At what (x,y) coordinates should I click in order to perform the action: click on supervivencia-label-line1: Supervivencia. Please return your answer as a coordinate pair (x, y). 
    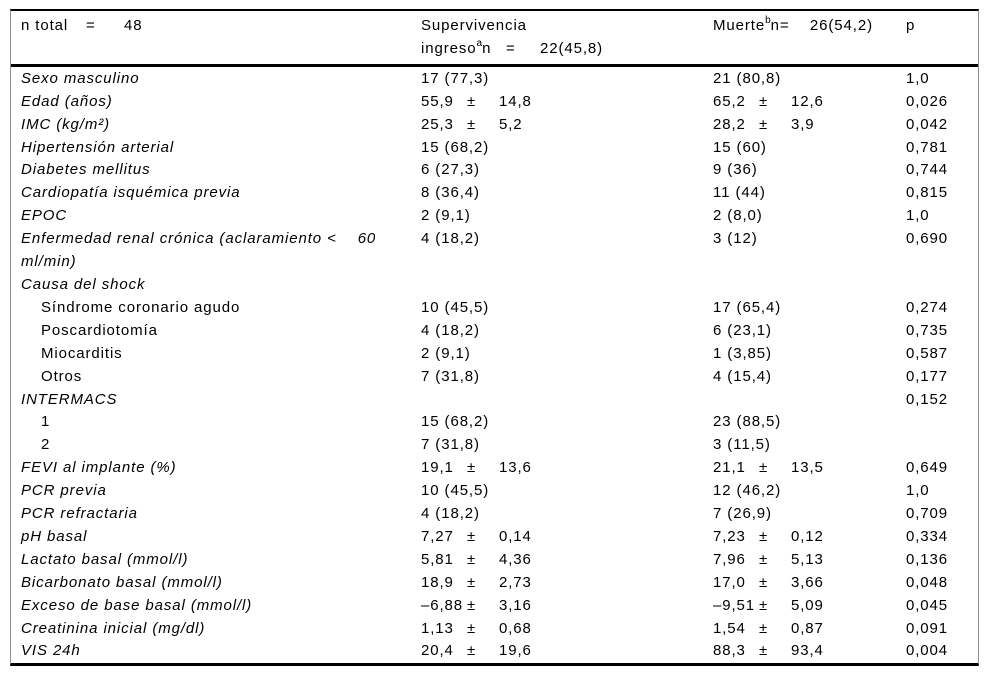
    Looking at the image, I should click on (474, 25).